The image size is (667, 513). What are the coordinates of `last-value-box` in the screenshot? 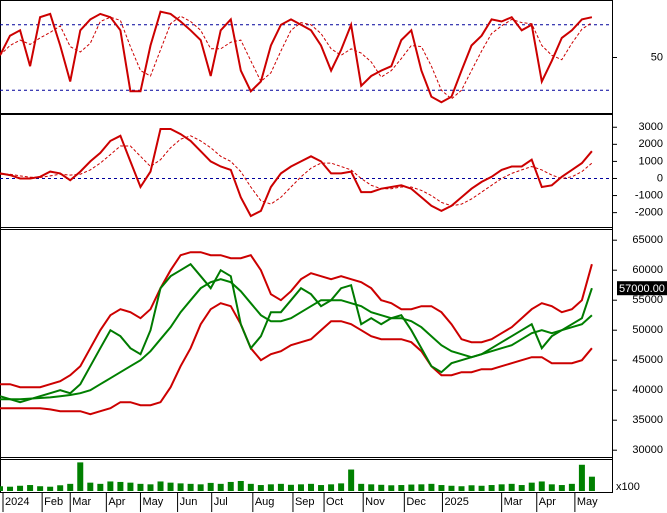 It's located at (642, 288).